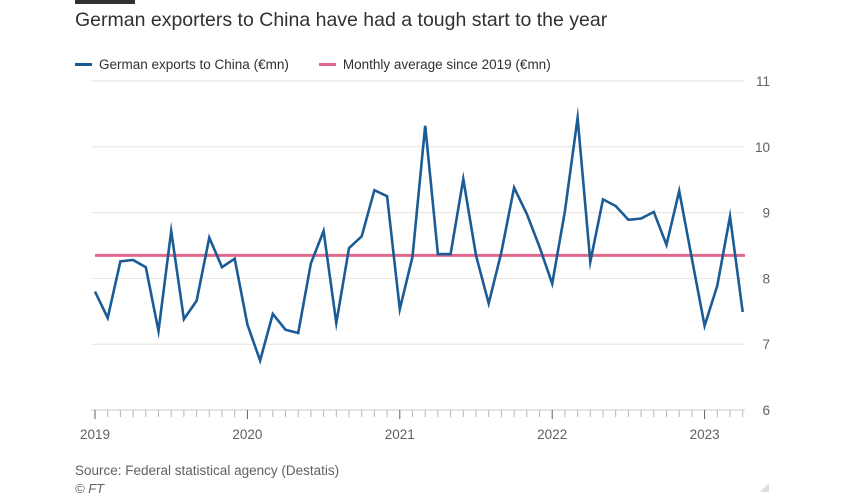 The width and height of the screenshot is (845, 498). I want to click on legend-swatch-average, so click(327, 64).